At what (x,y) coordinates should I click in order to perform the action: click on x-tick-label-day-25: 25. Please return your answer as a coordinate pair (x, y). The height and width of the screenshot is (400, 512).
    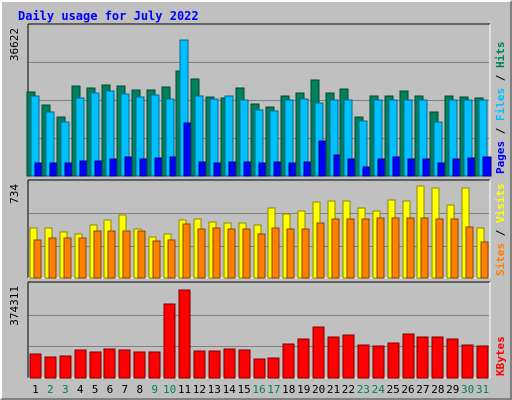
    Looking at the image, I should click on (393, 389).